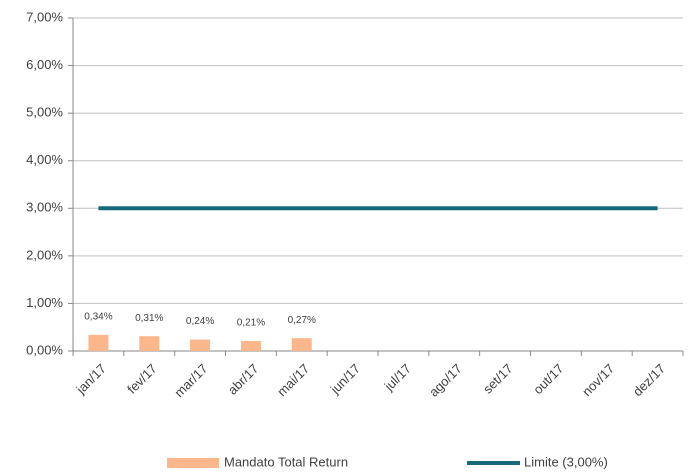 The height and width of the screenshot is (475, 691). Describe the element at coordinates (44, 302) in the screenshot. I see `y-tick-label: 1,00%` at that location.